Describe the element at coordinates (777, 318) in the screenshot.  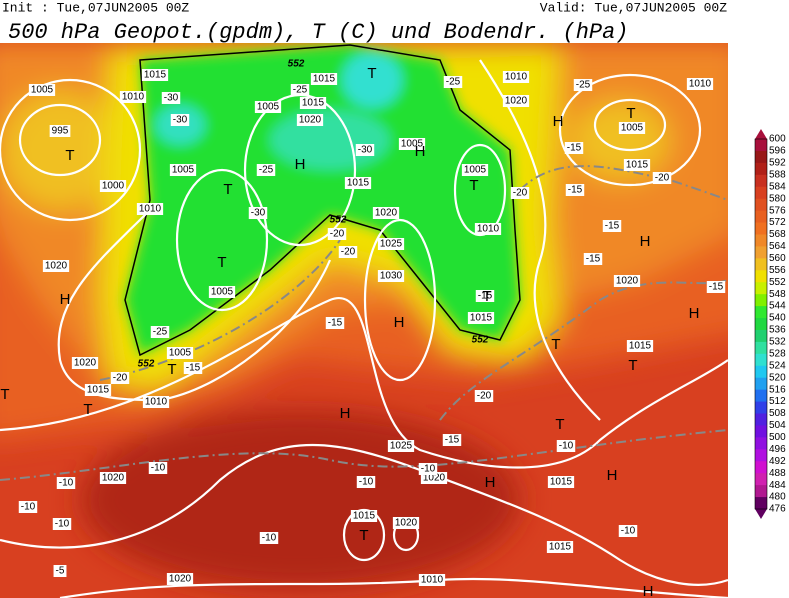
I see `colorbar-label: 540` at that location.